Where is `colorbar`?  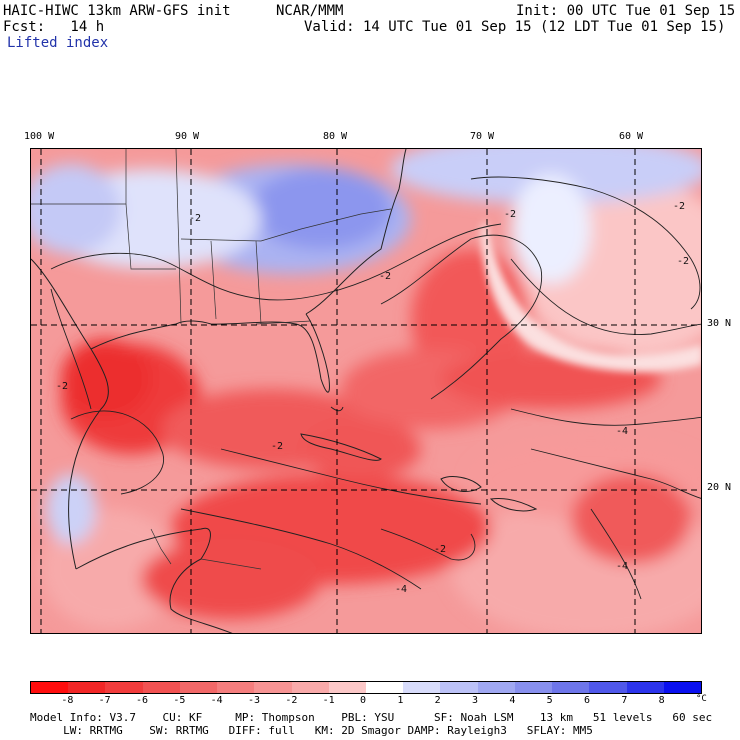 colorbar is located at coordinates (366, 687).